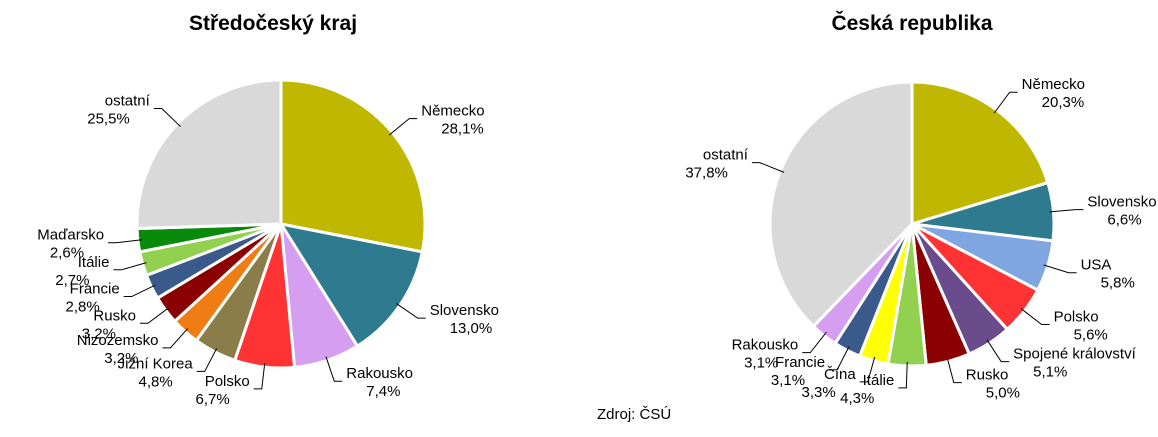 The image size is (1158, 437). What do you see at coordinates (857, 398) in the screenshot?
I see `slice-value-label: 4,3%` at bounding box center [857, 398].